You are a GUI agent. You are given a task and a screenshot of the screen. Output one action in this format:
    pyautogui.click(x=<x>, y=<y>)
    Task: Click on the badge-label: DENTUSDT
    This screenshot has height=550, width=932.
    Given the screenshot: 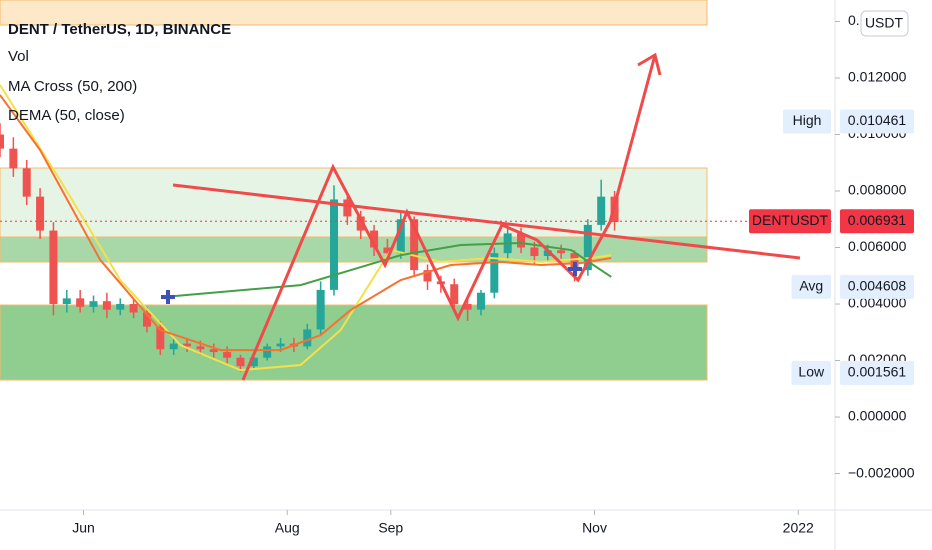 What is the action you would take?
    pyautogui.click(x=790, y=220)
    